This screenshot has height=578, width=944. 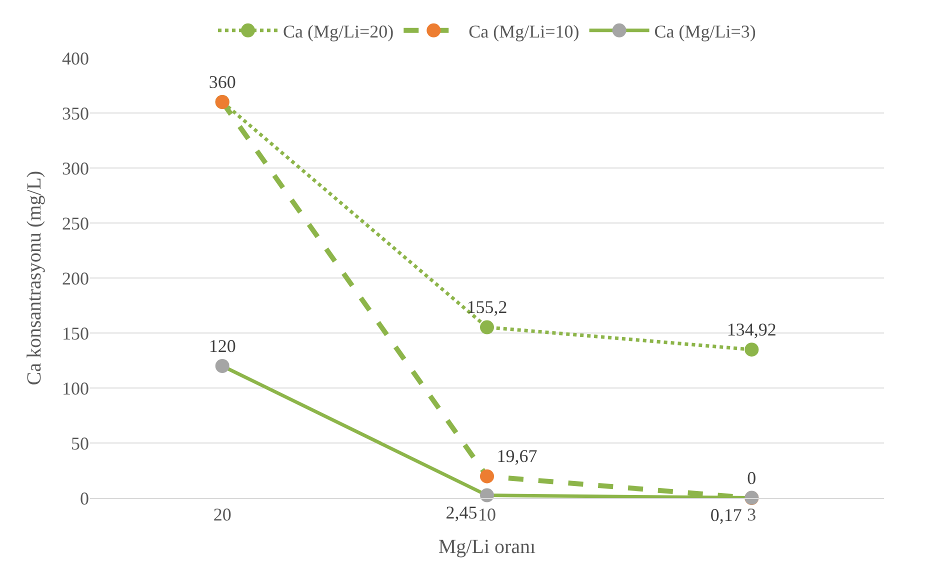 I want to click on y-tick-label: 400, so click(x=75, y=58).